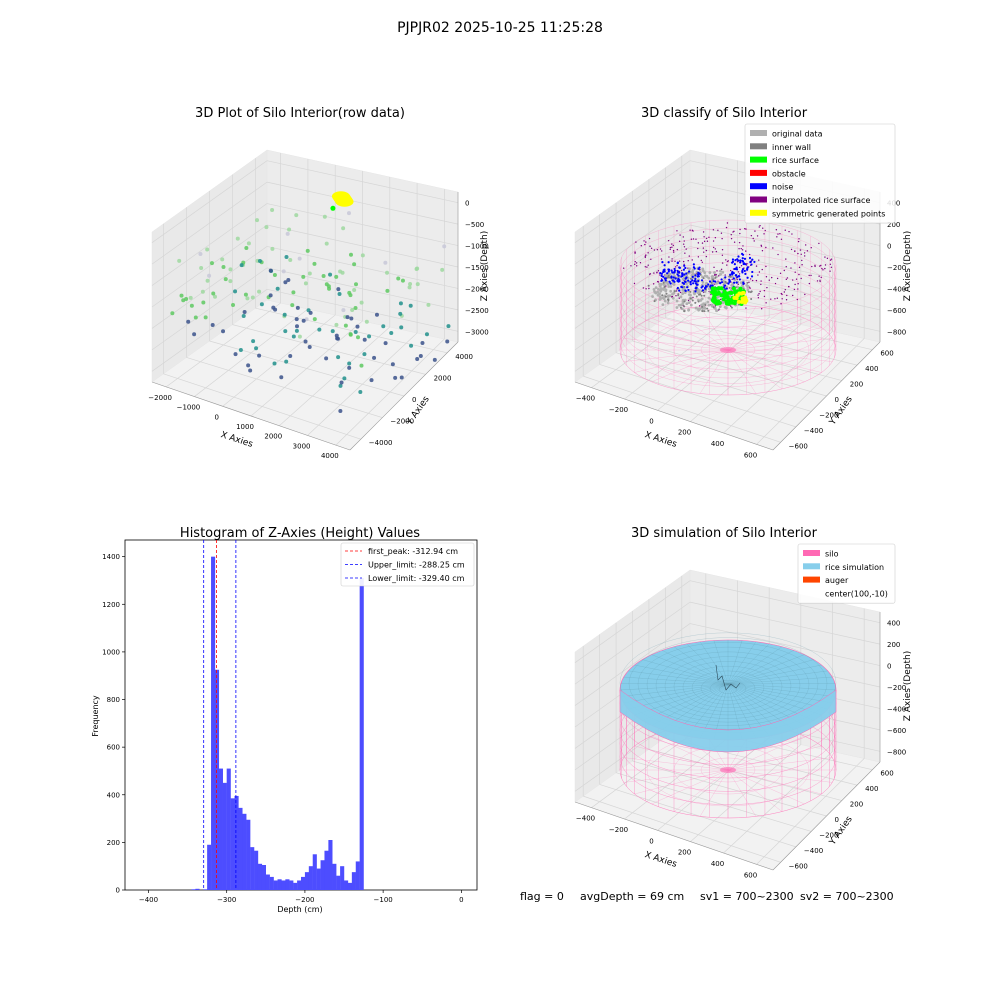  Describe the element at coordinates (474, 225) in the screenshot. I see `raw-ztick: −500` at that location.